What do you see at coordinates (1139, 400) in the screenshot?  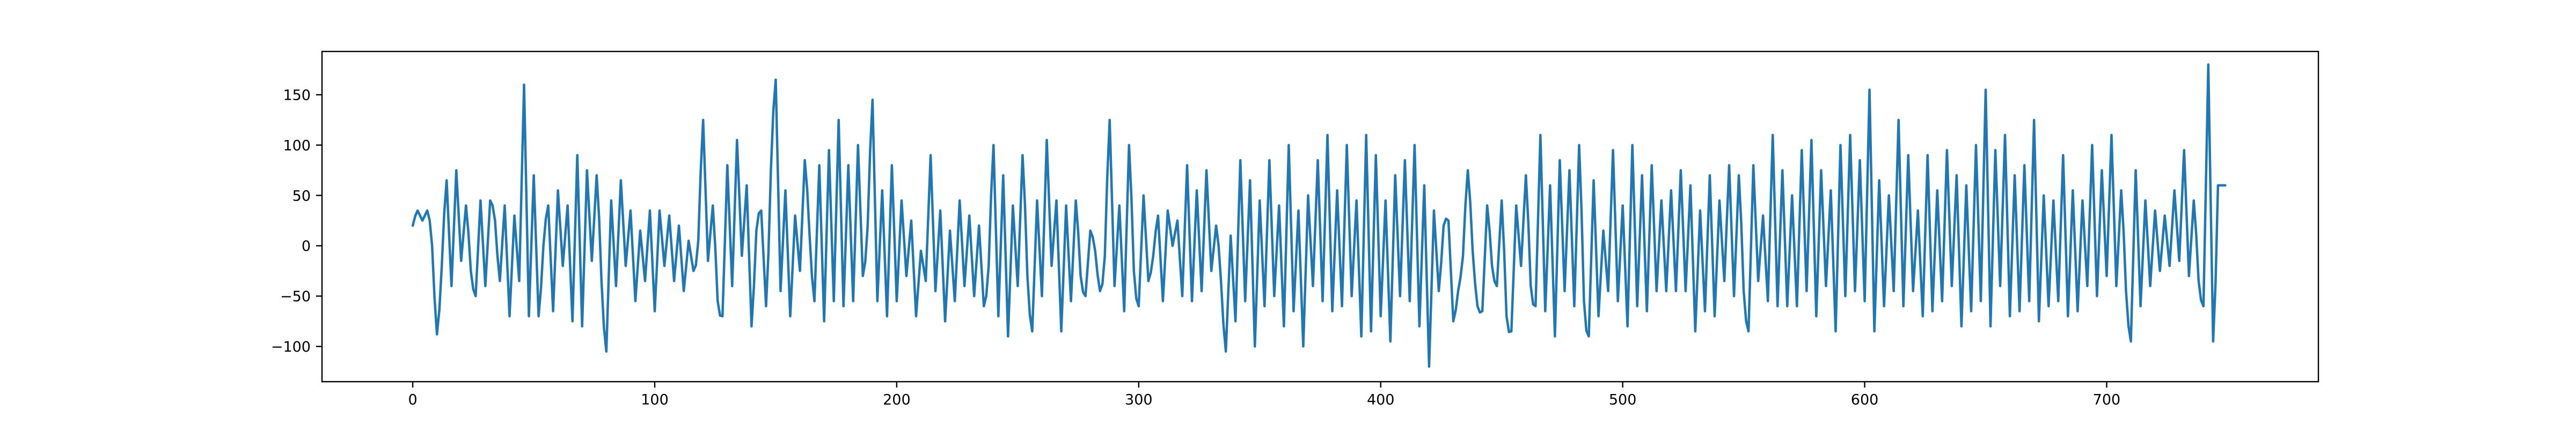 I see `x-tick-label: 300` at bounding box center [1139, 400].